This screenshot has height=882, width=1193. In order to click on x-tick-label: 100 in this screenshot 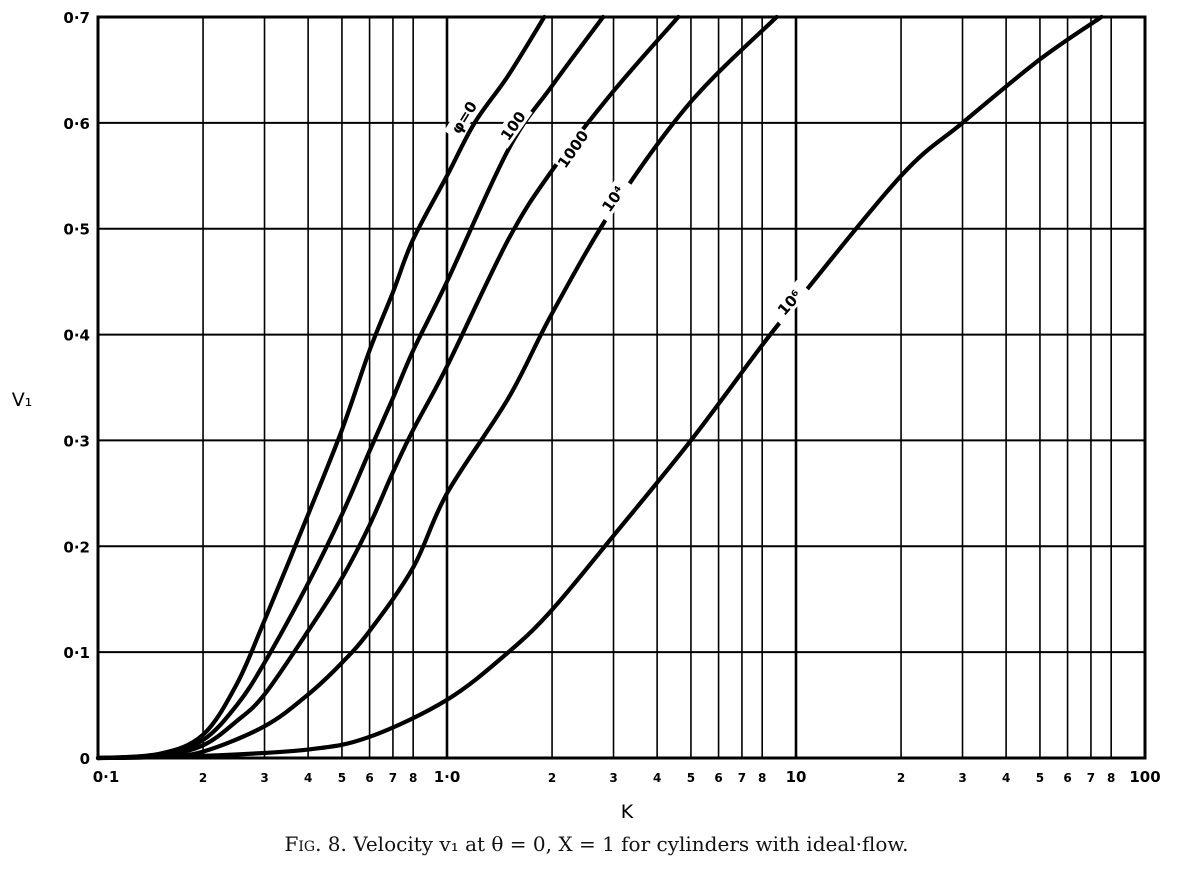, I will do `click(1144, 777)`.